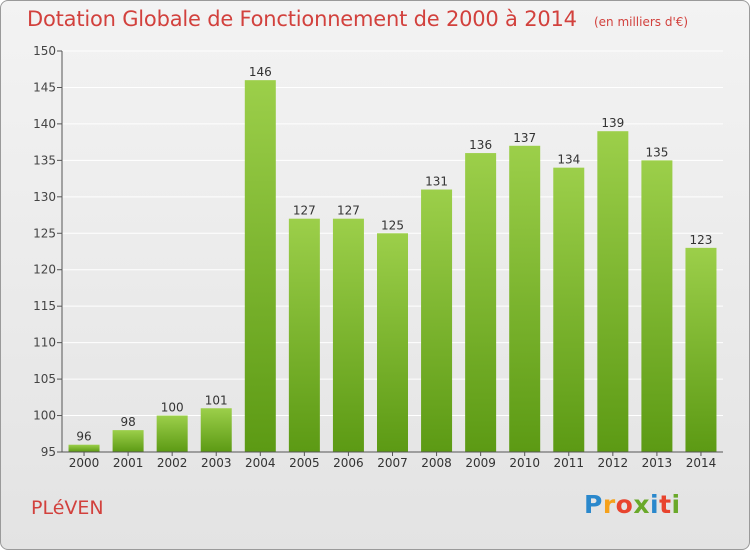 The image size is (750, 550). What do you see at coordinates (304, 463) in the screenshot?
I see `x-tick-label: 2005` at bounding box center [304, 463].